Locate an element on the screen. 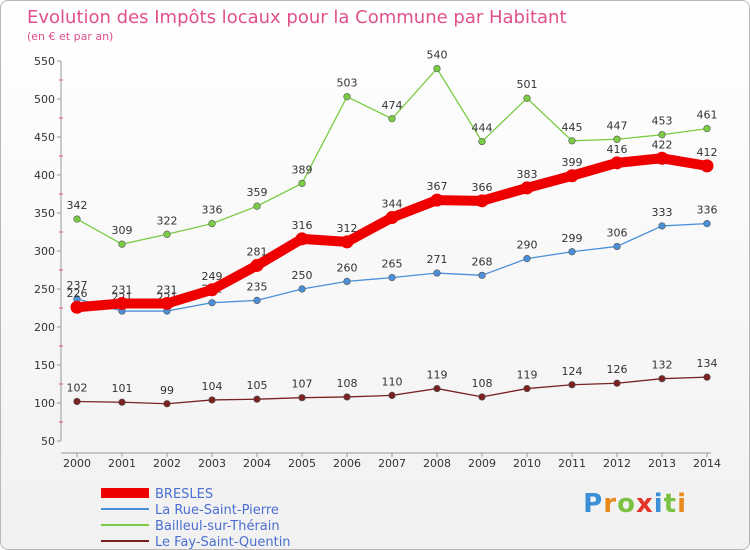 The width and height of the screenshot is (750, 550). data-label: 104 is located at coordinates (212, 386).